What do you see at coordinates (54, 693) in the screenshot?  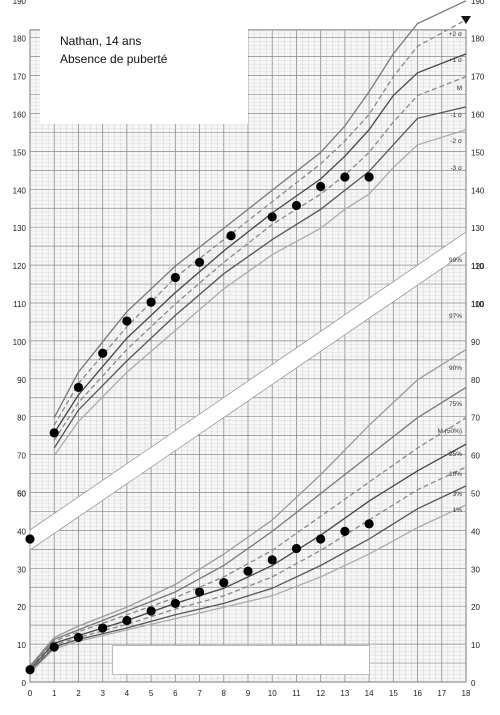 I see `x-tick-label: 1` at bounding box center [54, 693].